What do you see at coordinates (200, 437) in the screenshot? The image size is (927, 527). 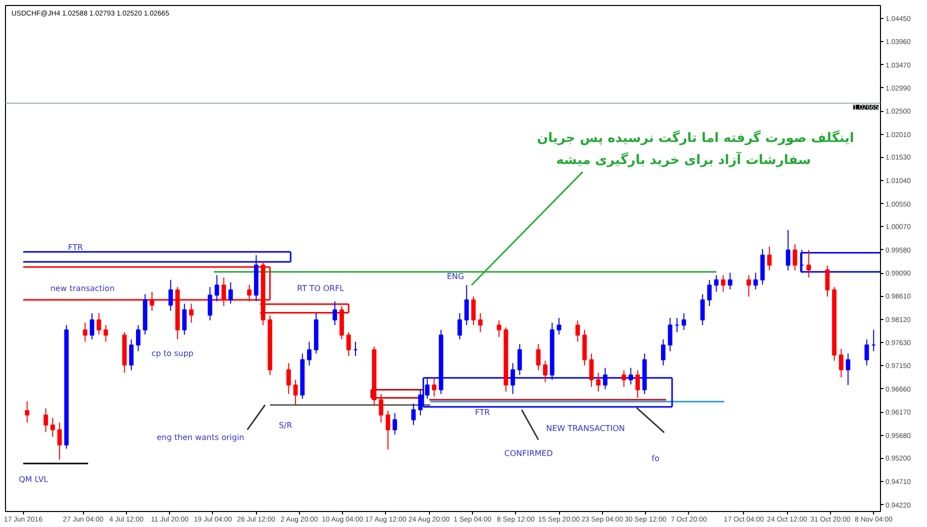 I see `annotation: eng then wants origin` at bounding box center [200, 437].